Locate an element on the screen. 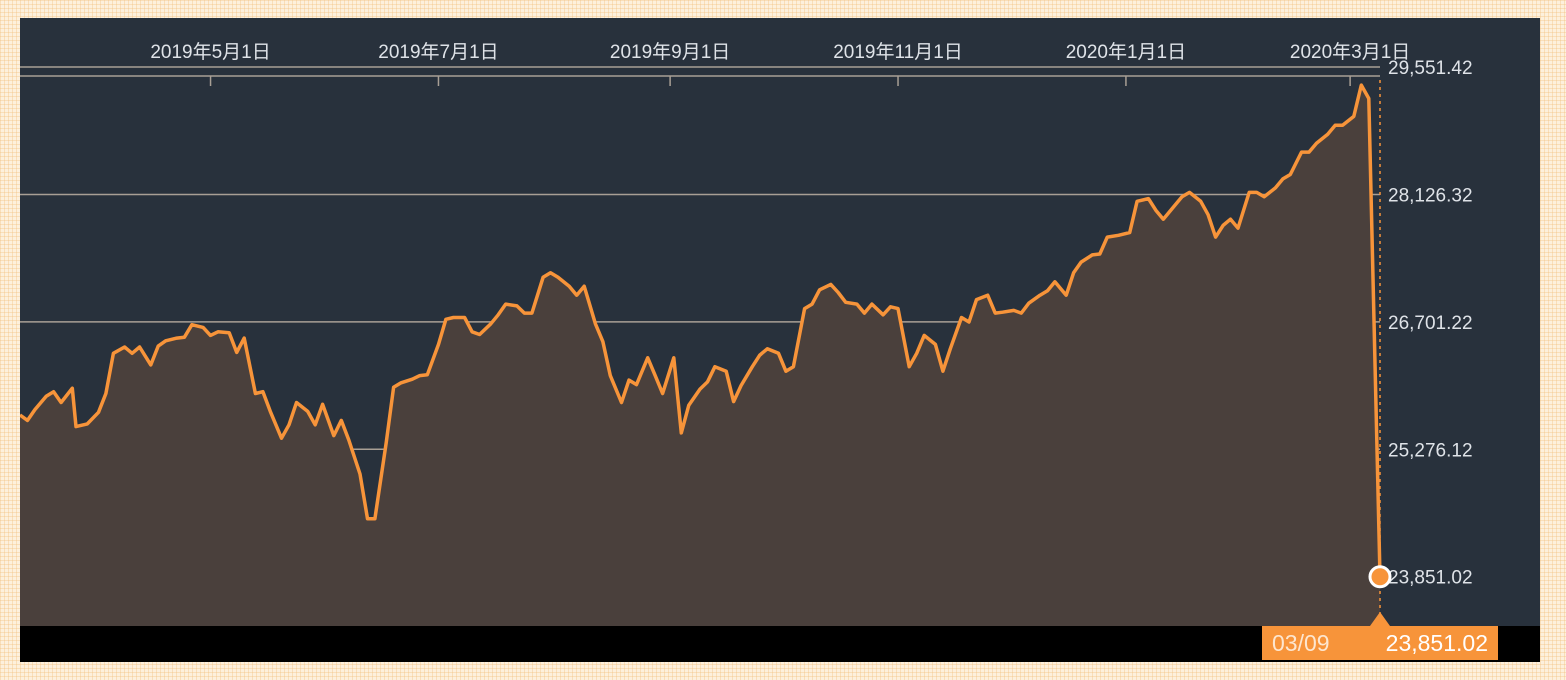 This screenshot has height=680, width=1566. x-tick-label: 2020年3月1日 is located at coordinates (1350, 52).